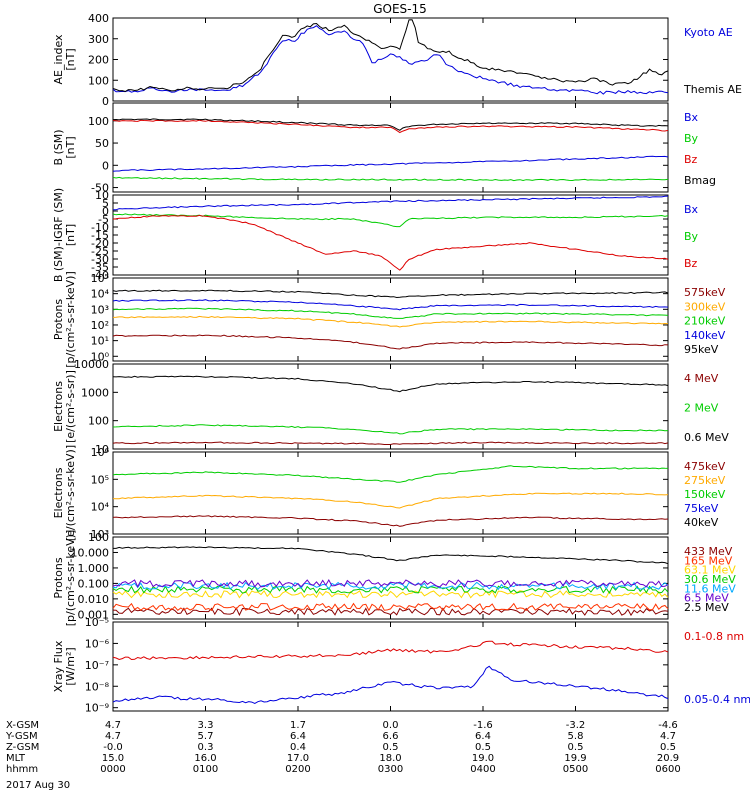 The width and height of the screenshot is (750, 800). I want to click on legend-entry: Kyoto AE, so click(708, 32).